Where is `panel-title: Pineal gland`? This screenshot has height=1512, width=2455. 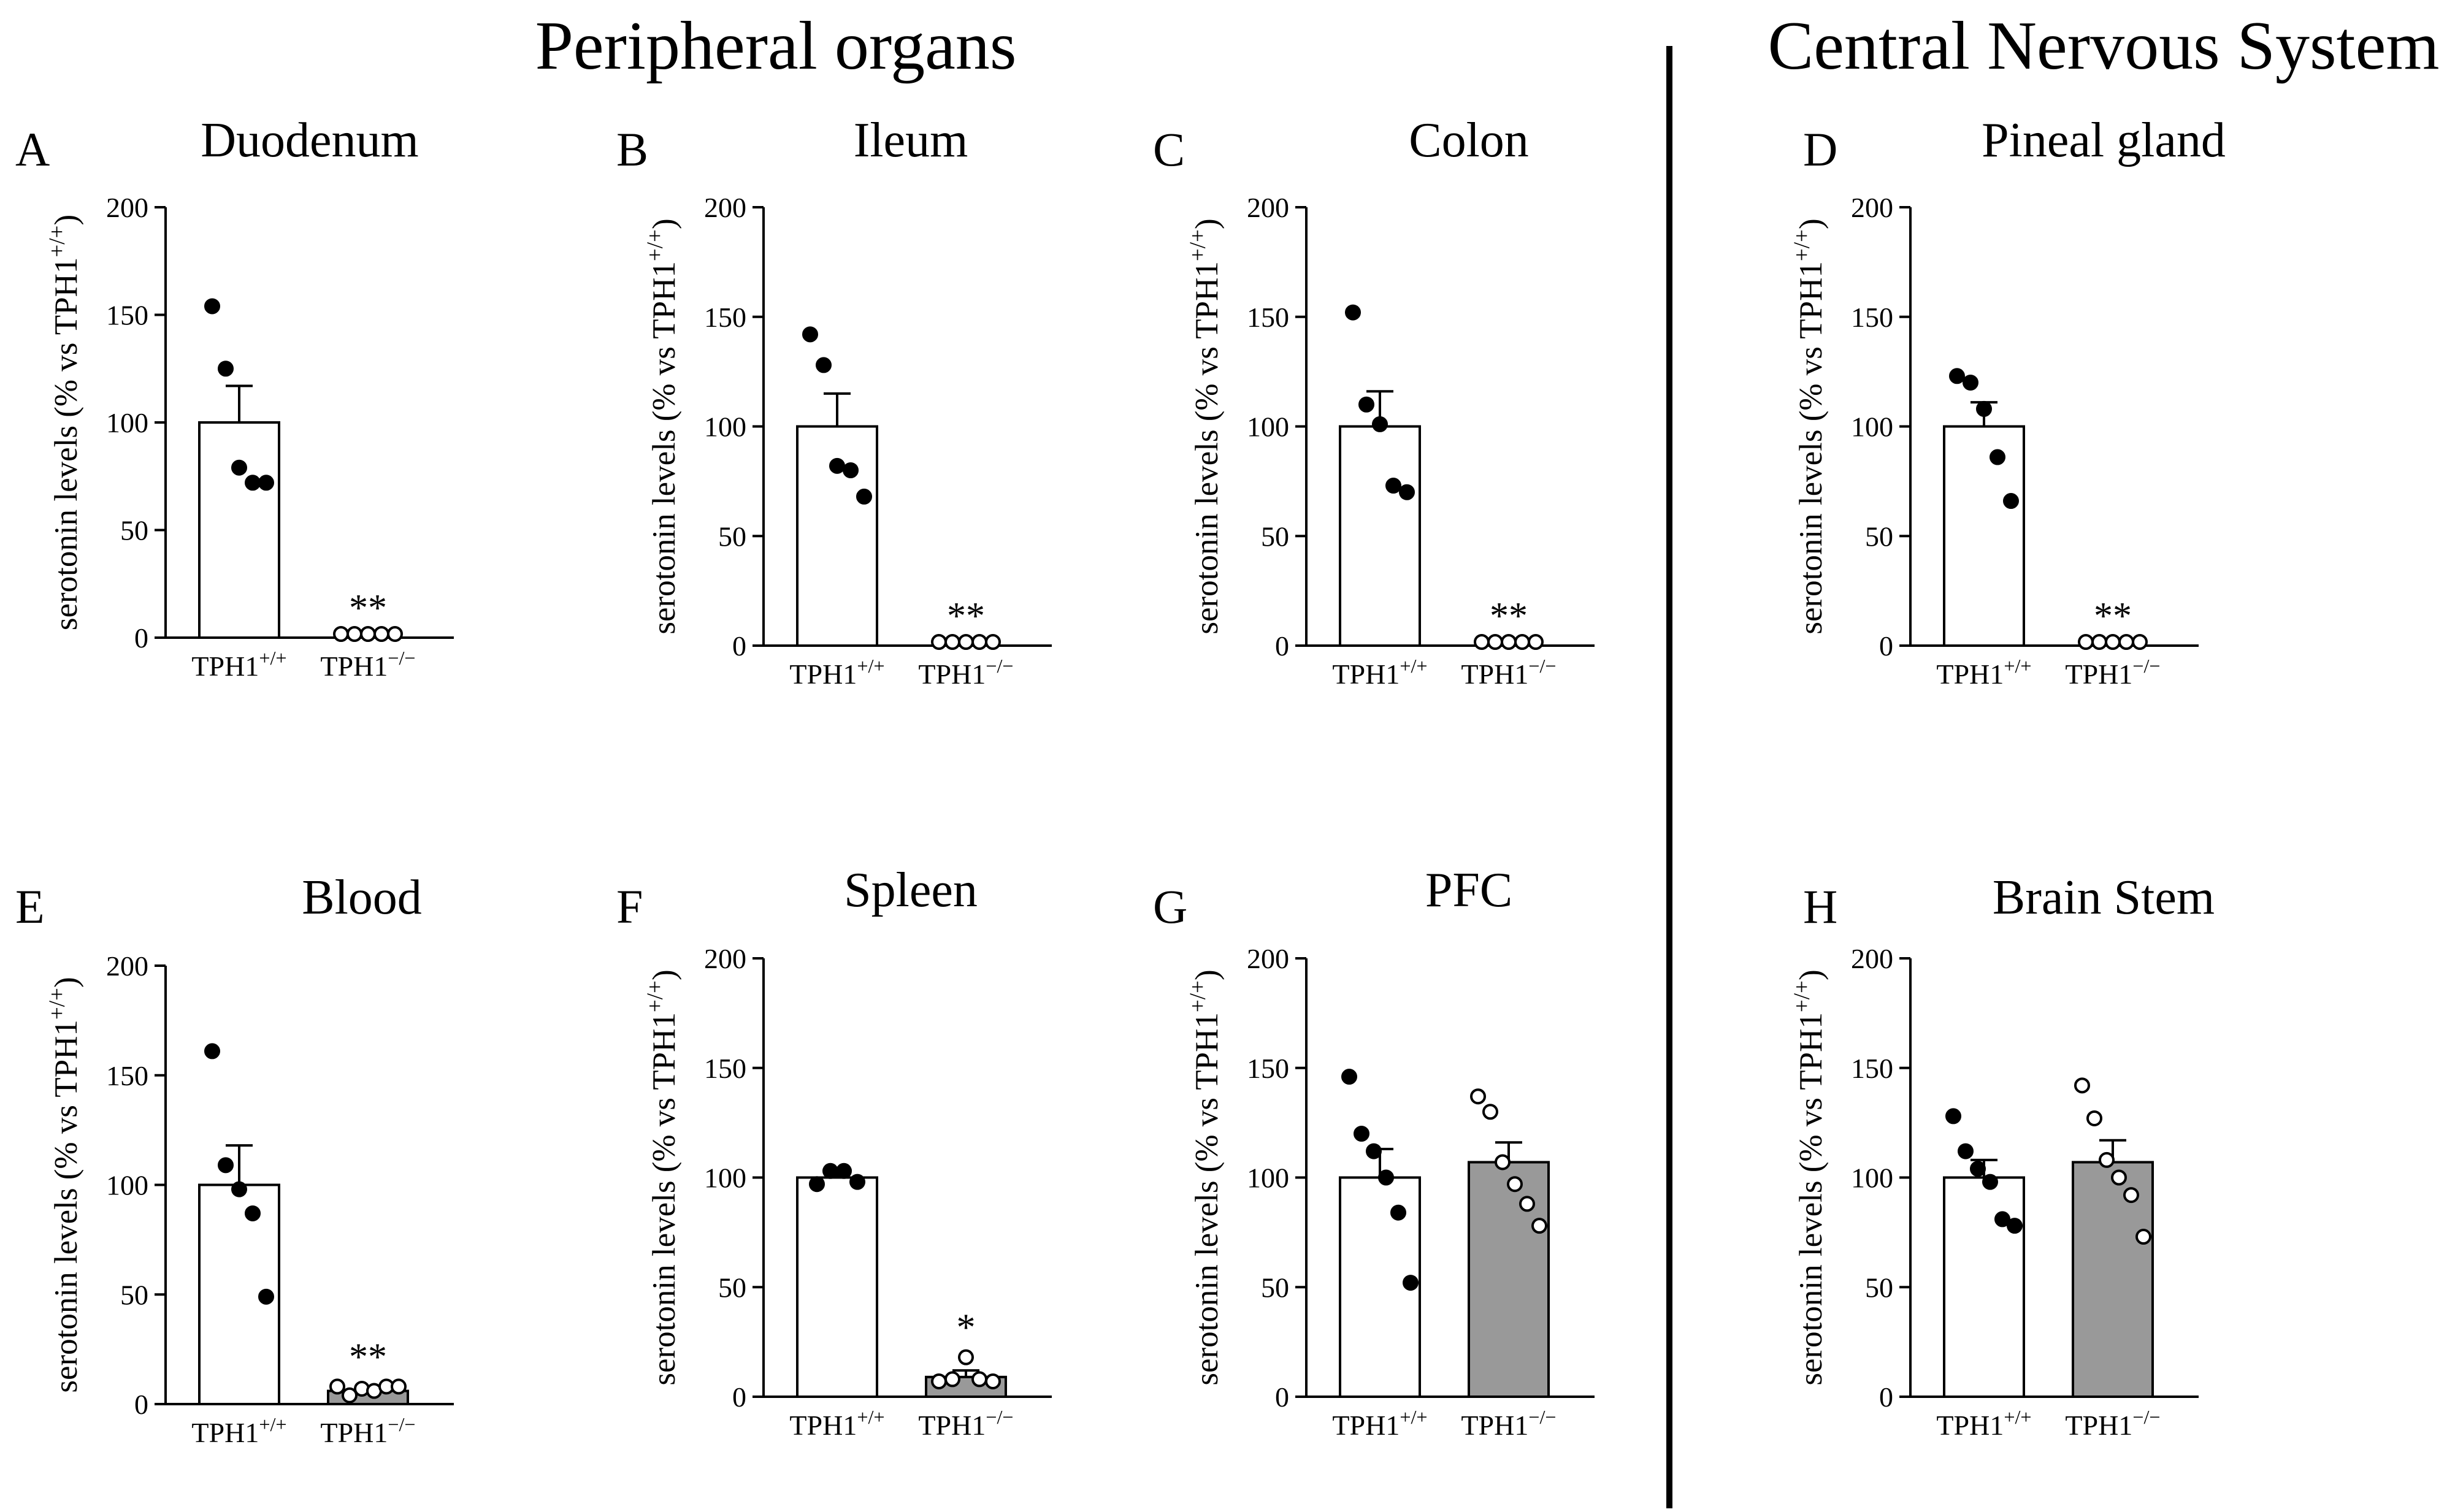
panel-title: Pineal gland is located at coordinates (2104, 140).